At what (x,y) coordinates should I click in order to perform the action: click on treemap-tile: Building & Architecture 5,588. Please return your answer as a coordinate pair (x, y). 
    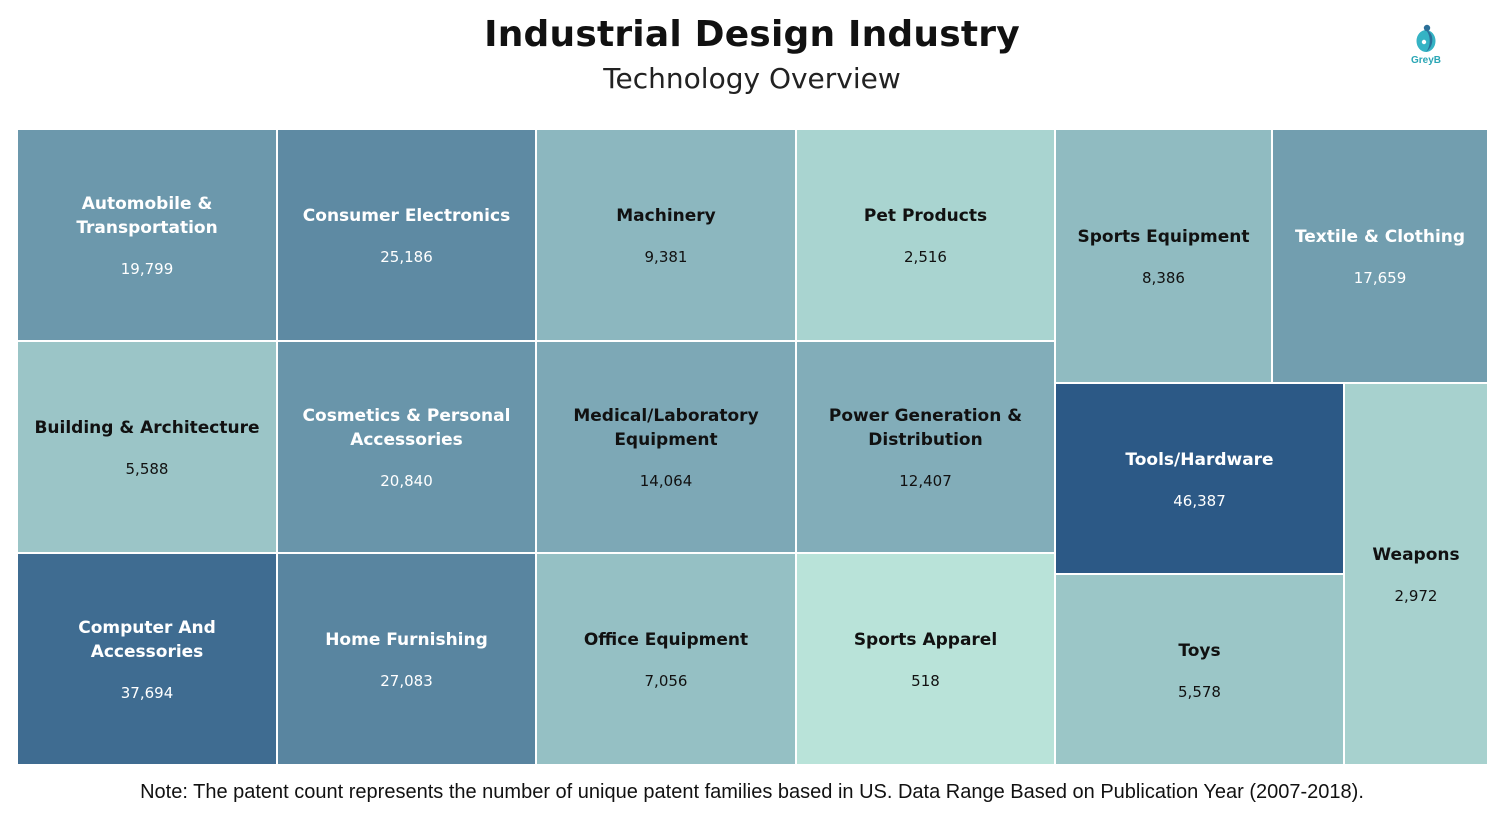
    Looking at the image, I should click on (147, 447).